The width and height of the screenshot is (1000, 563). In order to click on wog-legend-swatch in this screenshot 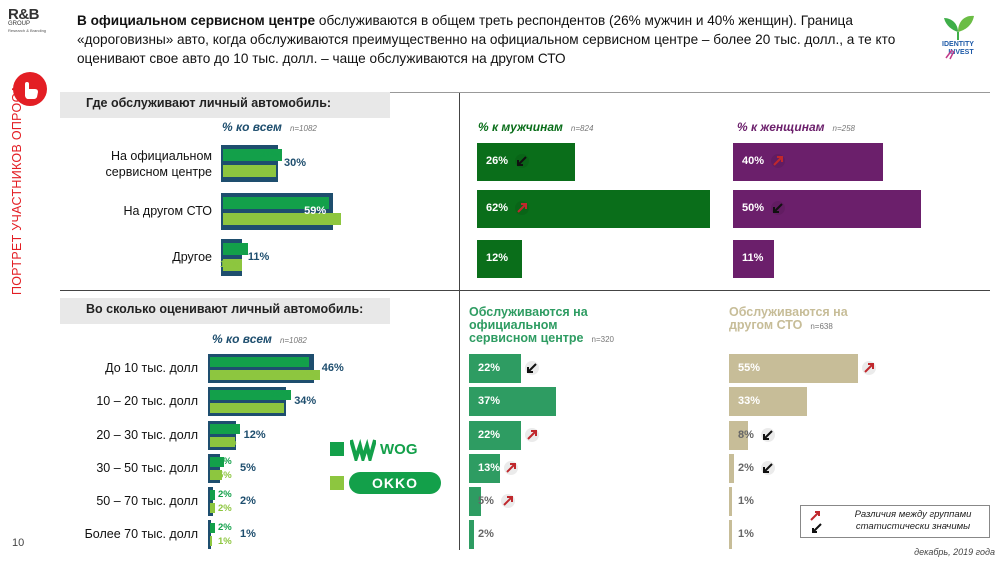, I will do `click(337, 449)`.